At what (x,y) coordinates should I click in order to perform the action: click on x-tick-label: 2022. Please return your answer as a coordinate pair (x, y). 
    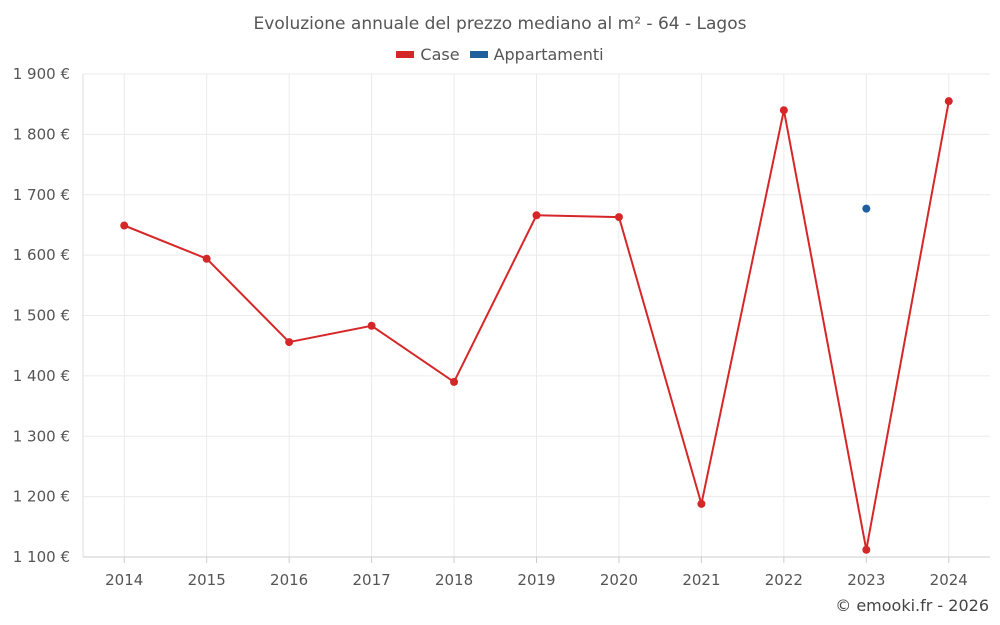
    Looking at the image, I should click on (784, 580).